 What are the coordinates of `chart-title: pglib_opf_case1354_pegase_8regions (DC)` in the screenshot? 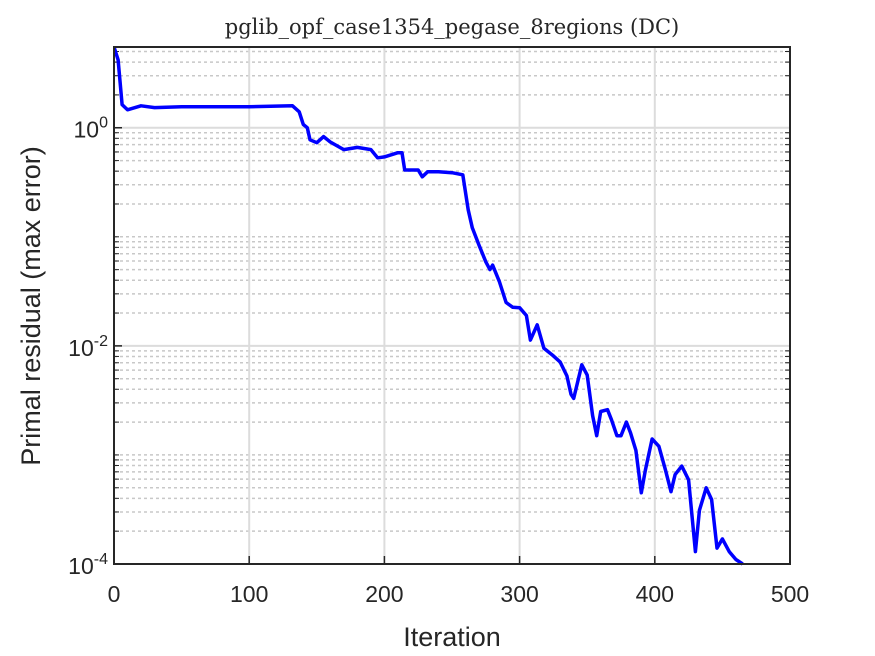 It's located at (452, 27).